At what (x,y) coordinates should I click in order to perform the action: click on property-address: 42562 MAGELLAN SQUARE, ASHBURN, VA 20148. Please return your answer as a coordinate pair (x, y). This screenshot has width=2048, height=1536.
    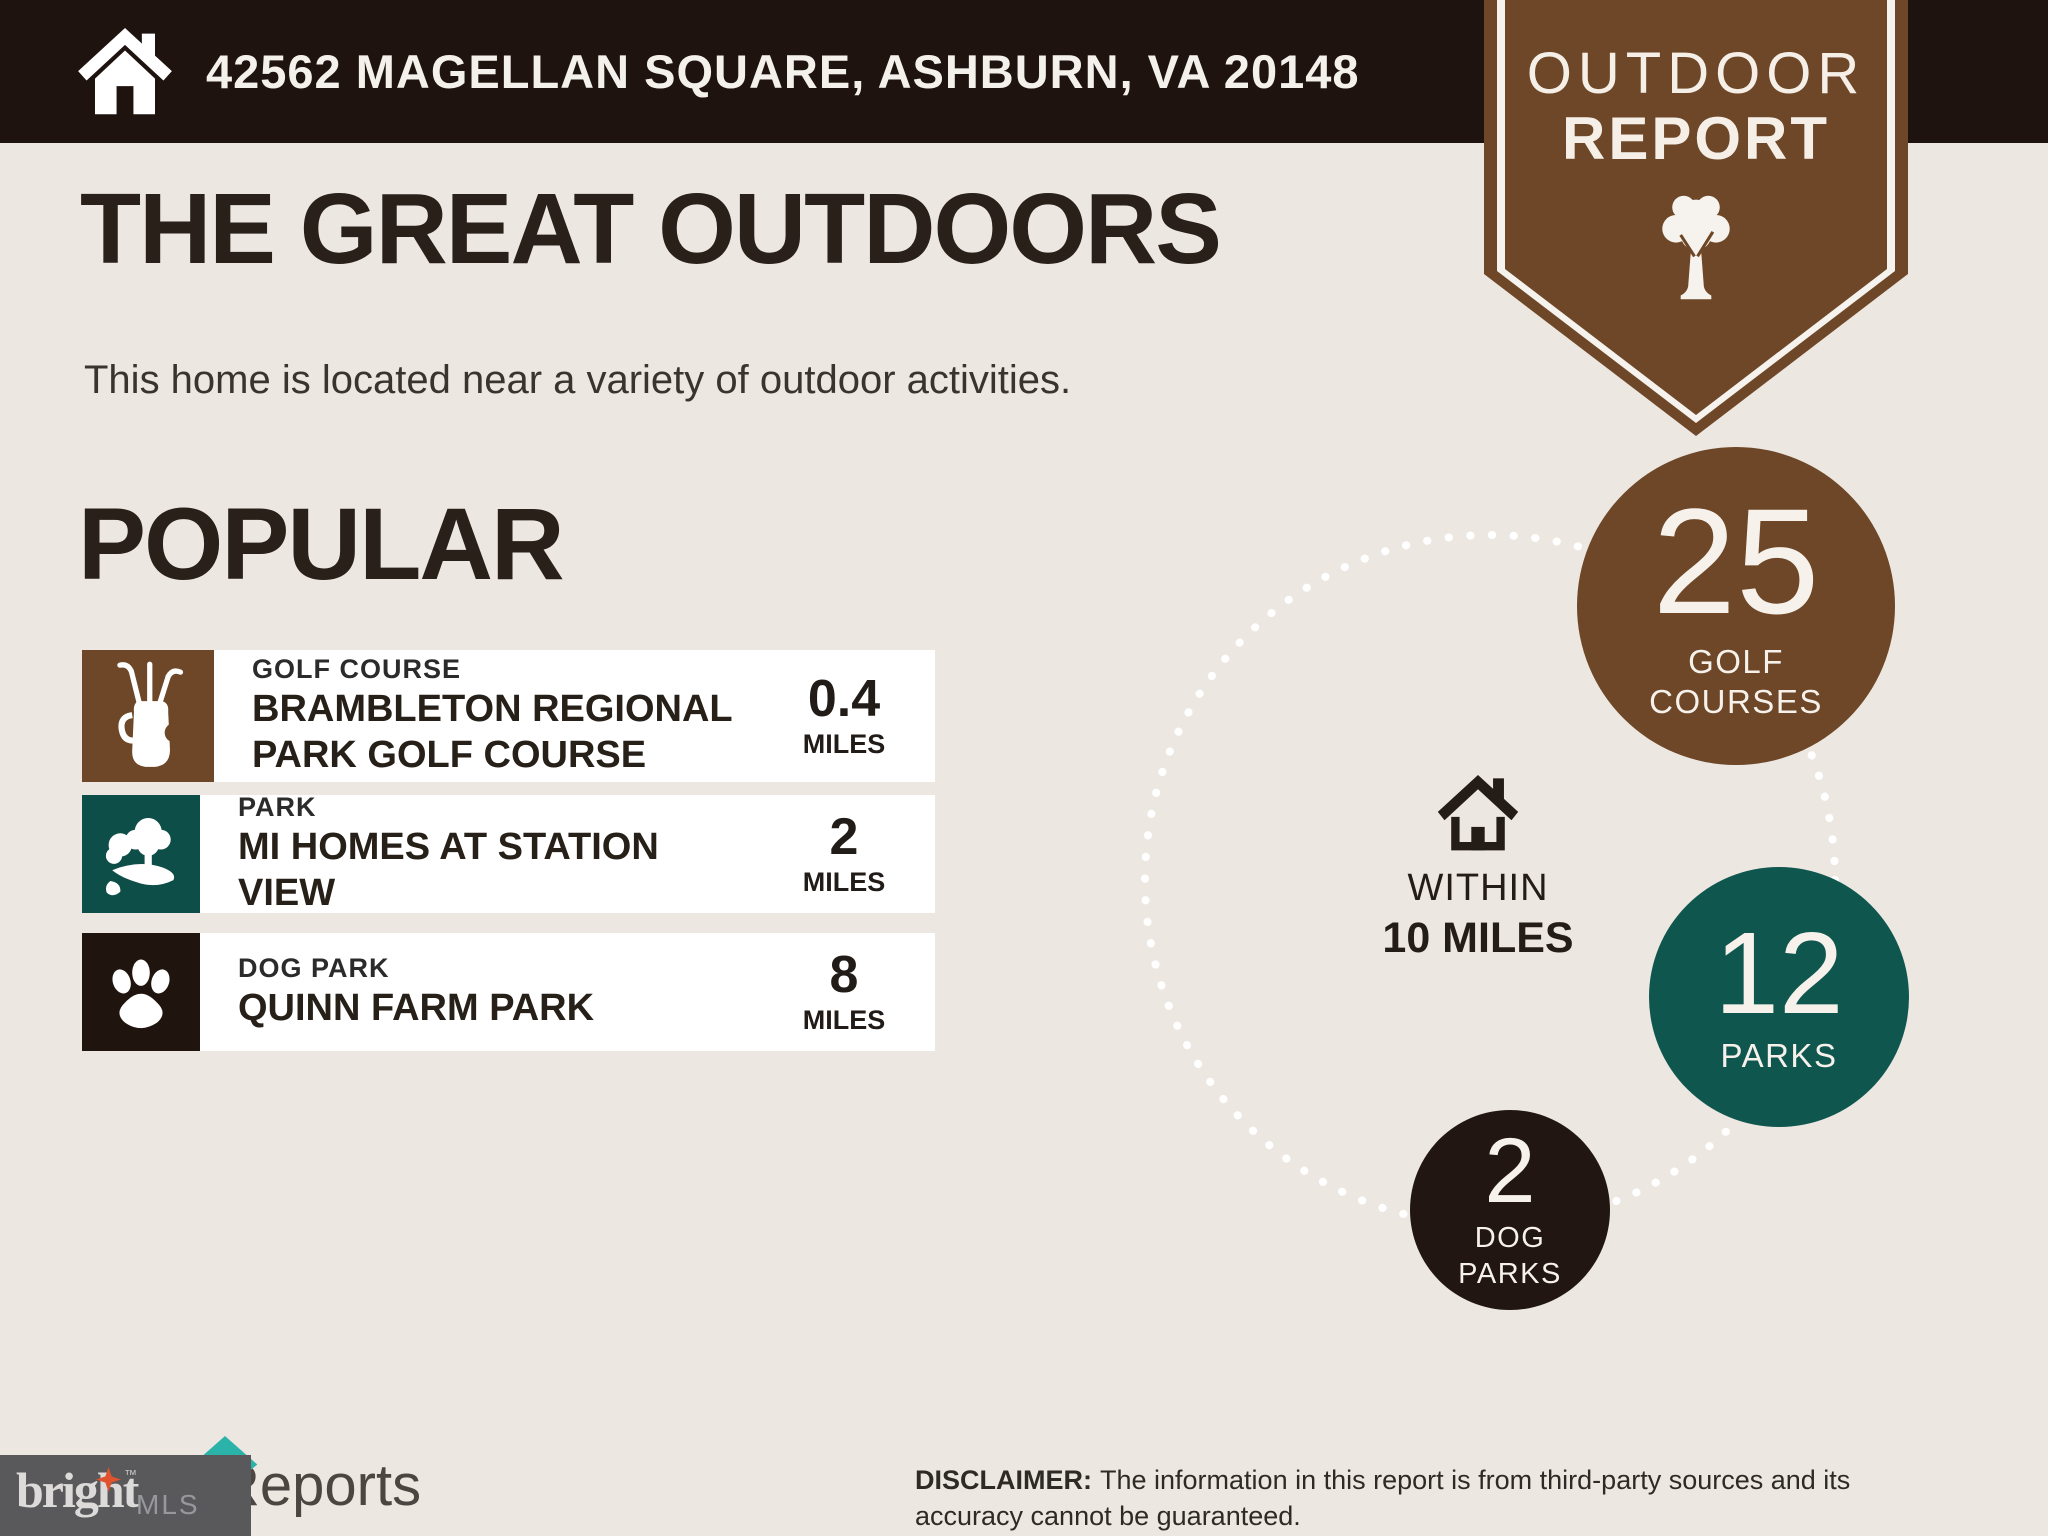
    Looking at the image, I should click on (783, 71).